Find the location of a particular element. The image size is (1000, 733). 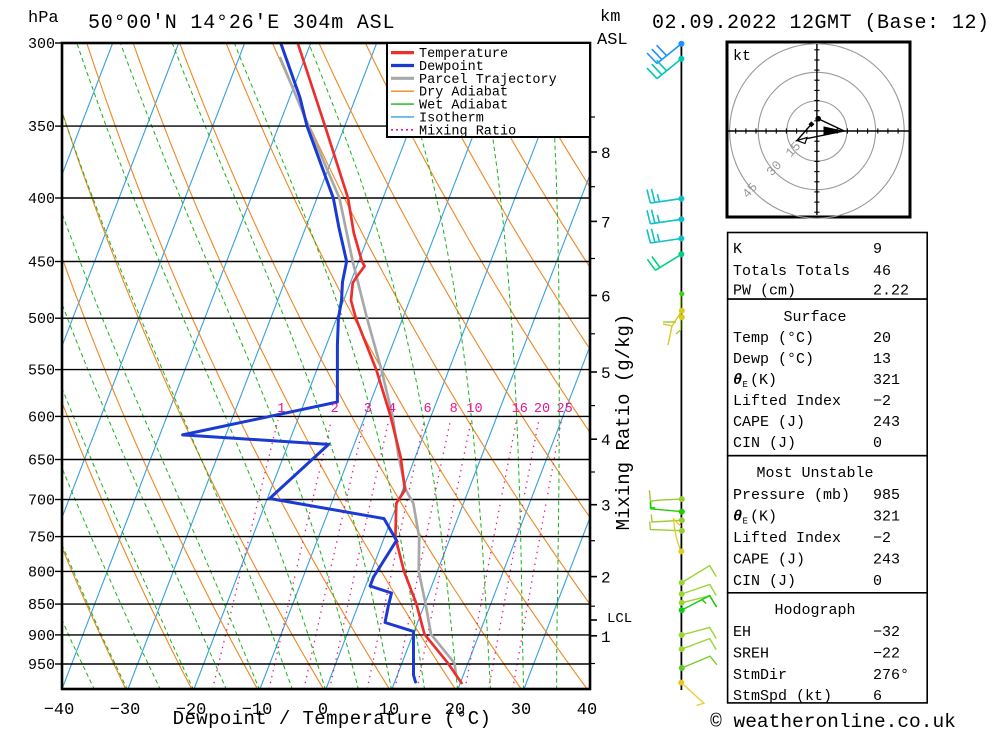

svg-text: −32 is located at coordinates (886, 632).